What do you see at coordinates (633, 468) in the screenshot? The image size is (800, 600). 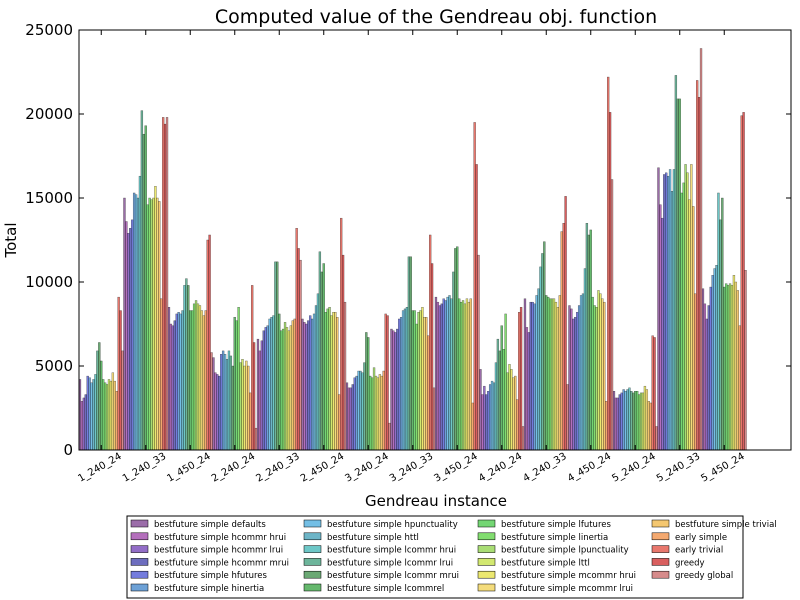 I see `x-tick-label: 5_240_24` at bounding box center [633, 468].